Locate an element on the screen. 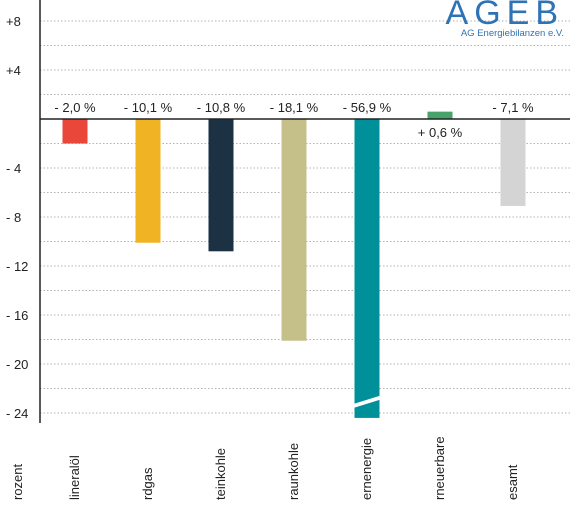 This screenshot has height=509, width=570. value-label: - 7,1 % is located at coordinates (513, 107).